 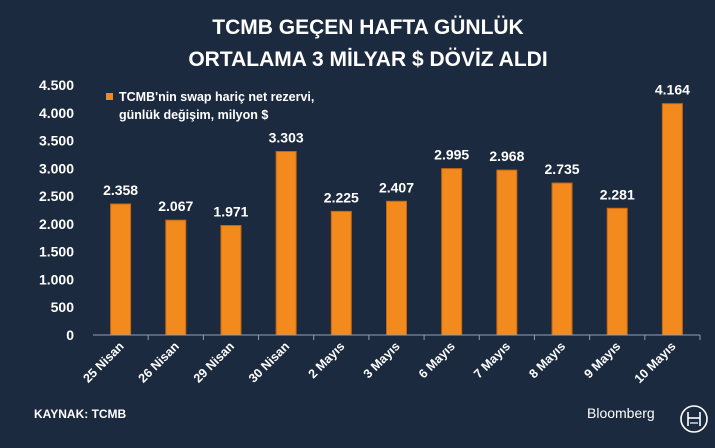 I want to click on x-tick-label: 2 Mayıs, so click(x=327, y=360).